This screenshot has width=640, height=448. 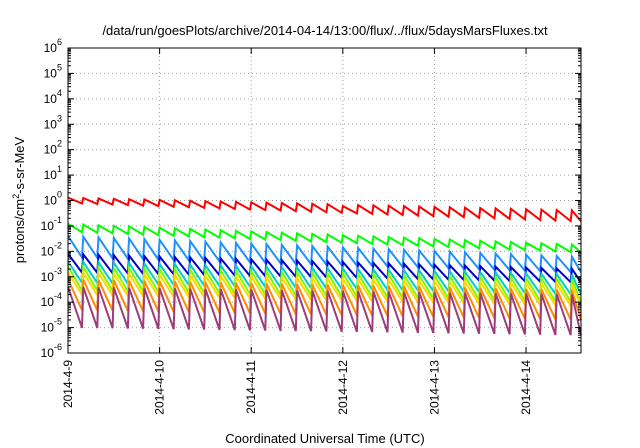 I want to click on y-tick-label: 10⁶, so click(x=53, y=46).